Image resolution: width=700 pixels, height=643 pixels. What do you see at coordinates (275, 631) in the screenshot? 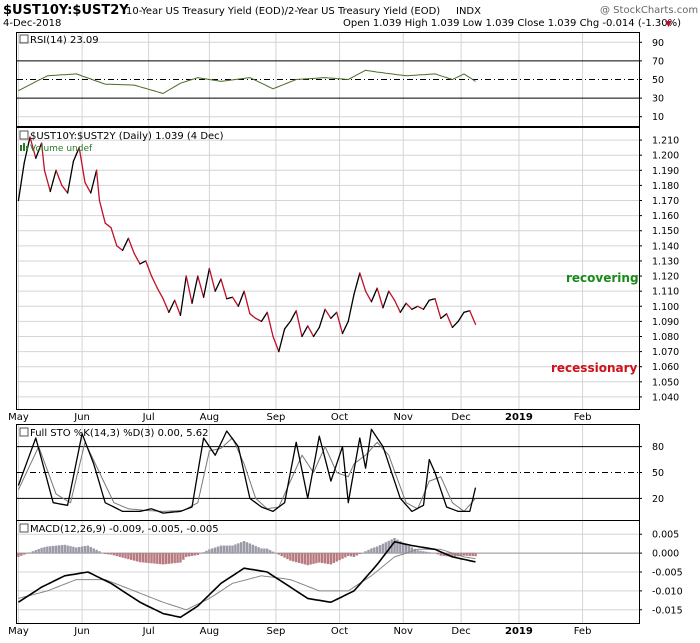
I see `month-label: Sep` at bounding box center [275, 631].